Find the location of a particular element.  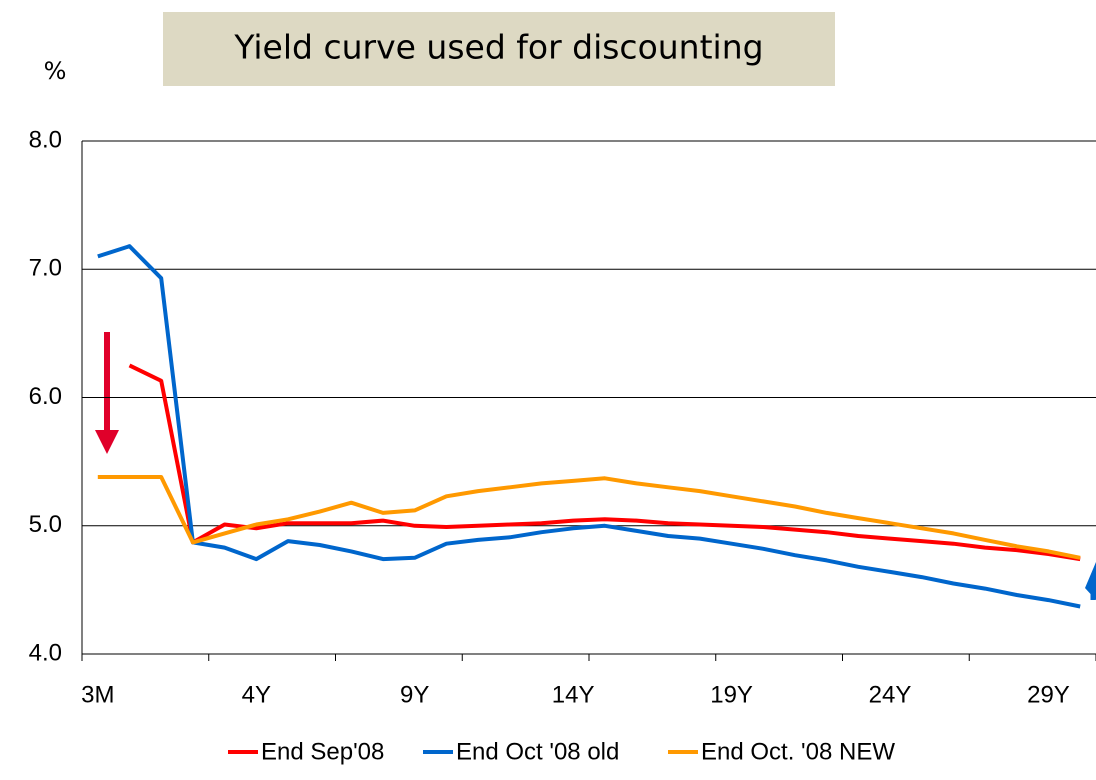

x-tick-label: 4Y is located at coordinates (256, 694).